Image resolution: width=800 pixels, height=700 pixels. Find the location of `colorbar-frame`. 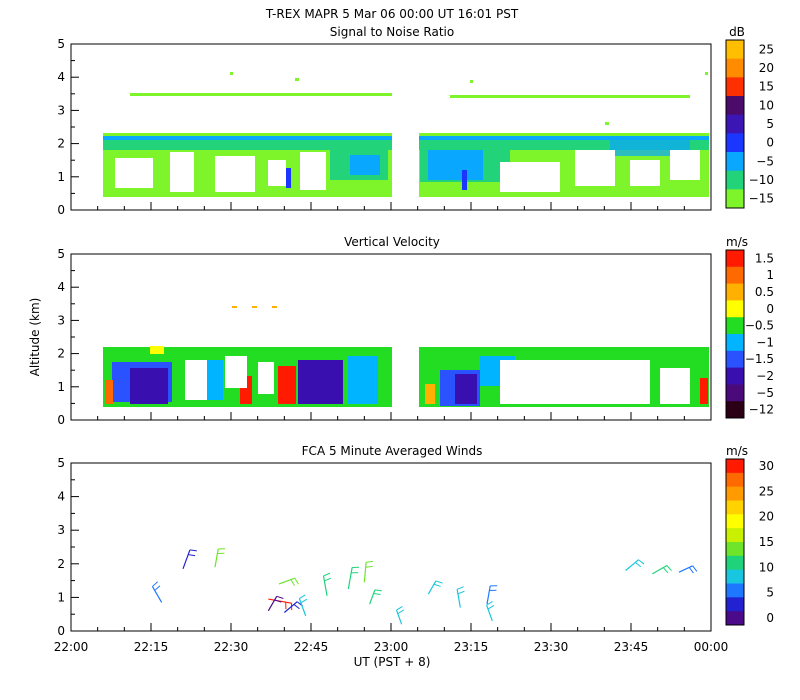

colorbar-frame is located at coordinates (735, 542).